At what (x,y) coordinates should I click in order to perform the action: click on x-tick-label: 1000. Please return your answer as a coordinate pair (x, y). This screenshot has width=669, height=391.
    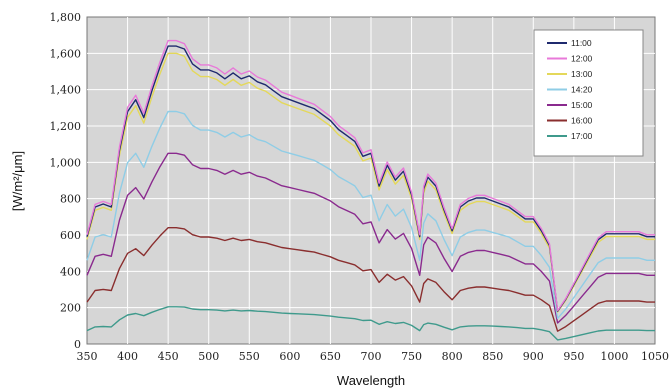
    Looking at the image, I should click on (614, 356).